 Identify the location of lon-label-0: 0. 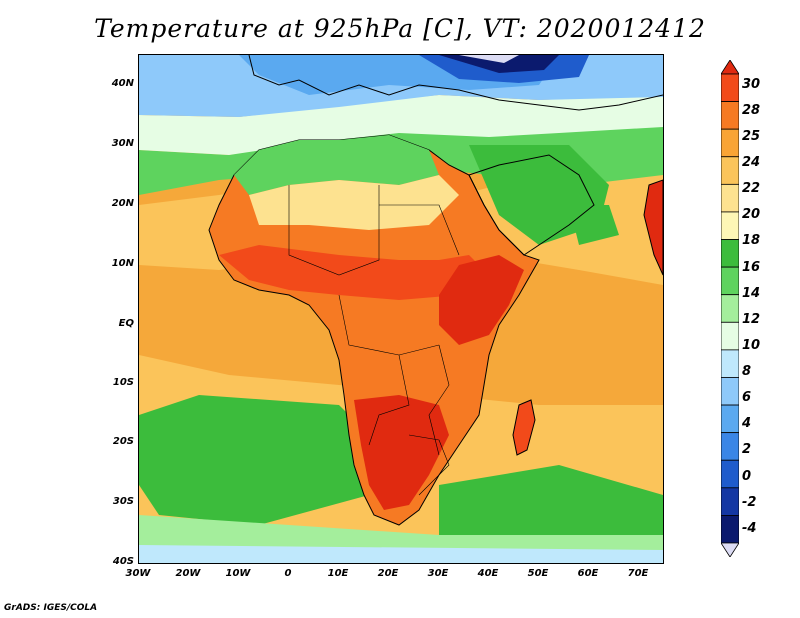
(288, 573).